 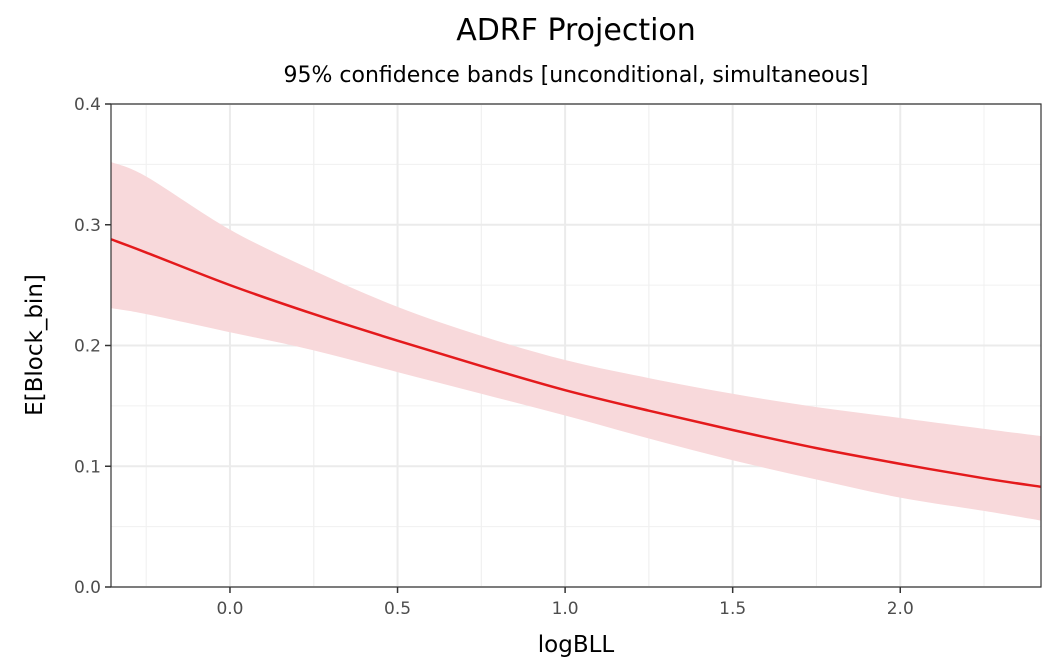 What do you see at coordinates (229, 609) in the screenshot?
I see `x-tick-label: 0.0` at bounding box center [229, 609].